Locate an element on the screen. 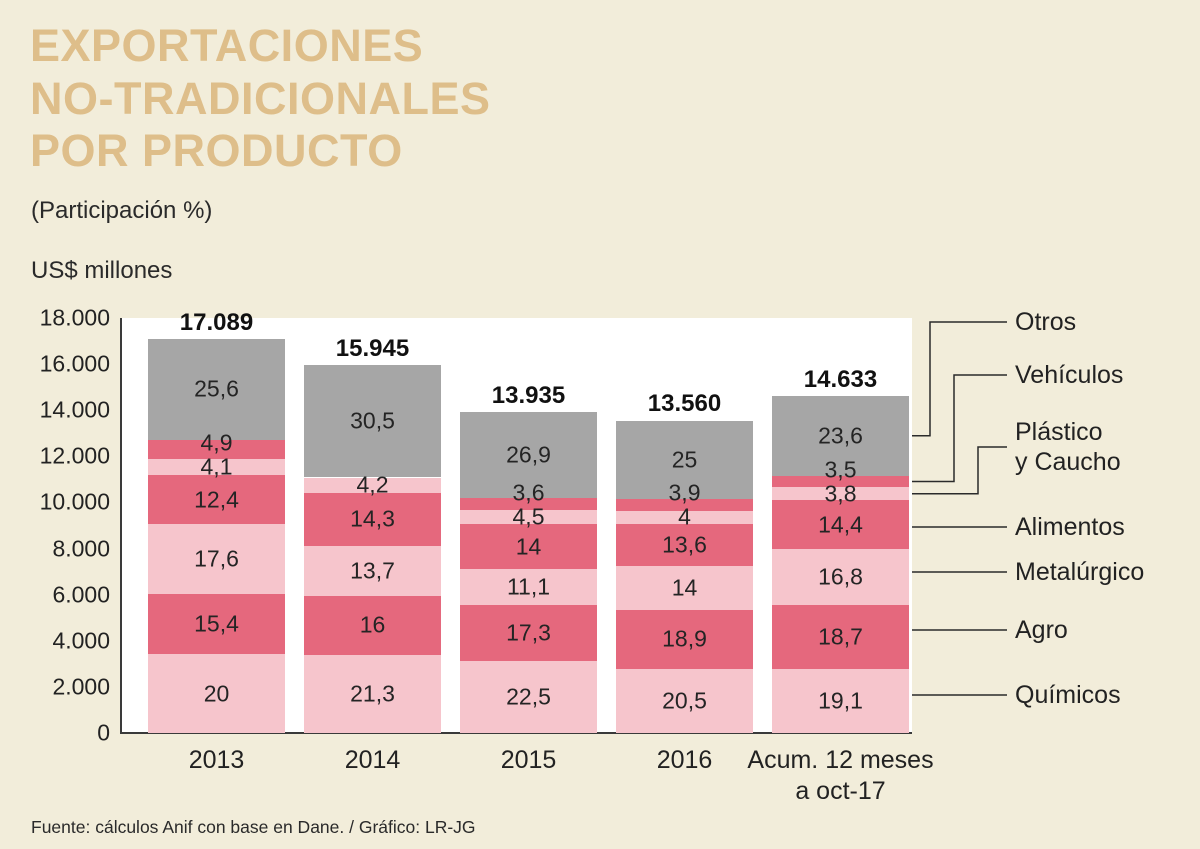 This screenshot has height=849, width=1200. segment-value-label: 19,1 is located at coordinates (840, 700).